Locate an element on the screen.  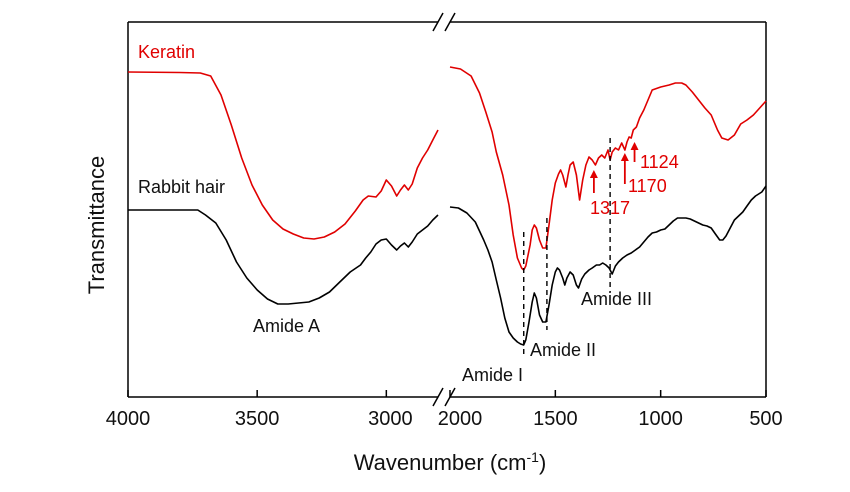
x-tick-label-1500: 1500 is located at coordinates (555, 419).